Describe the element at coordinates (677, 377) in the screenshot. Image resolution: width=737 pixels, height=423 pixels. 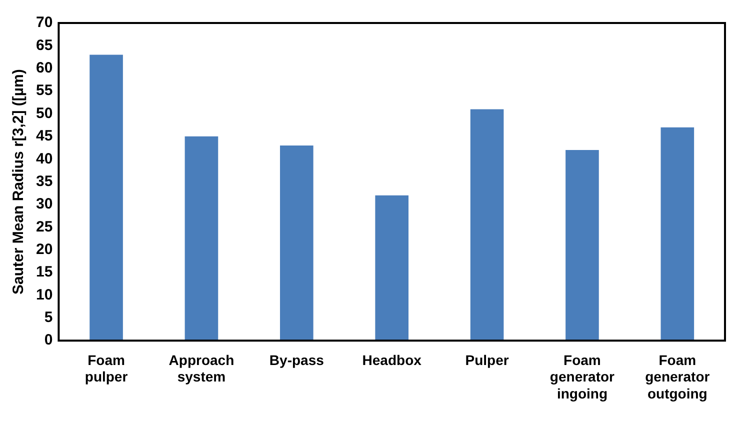
I see `x-tick-label: Foam generator outgoing` at that location.